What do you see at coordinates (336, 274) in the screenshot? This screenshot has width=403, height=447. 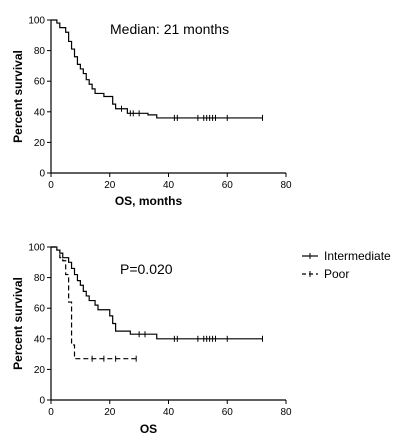 I see `legend-label-poor: Poor` at bounding box center [336, 274].